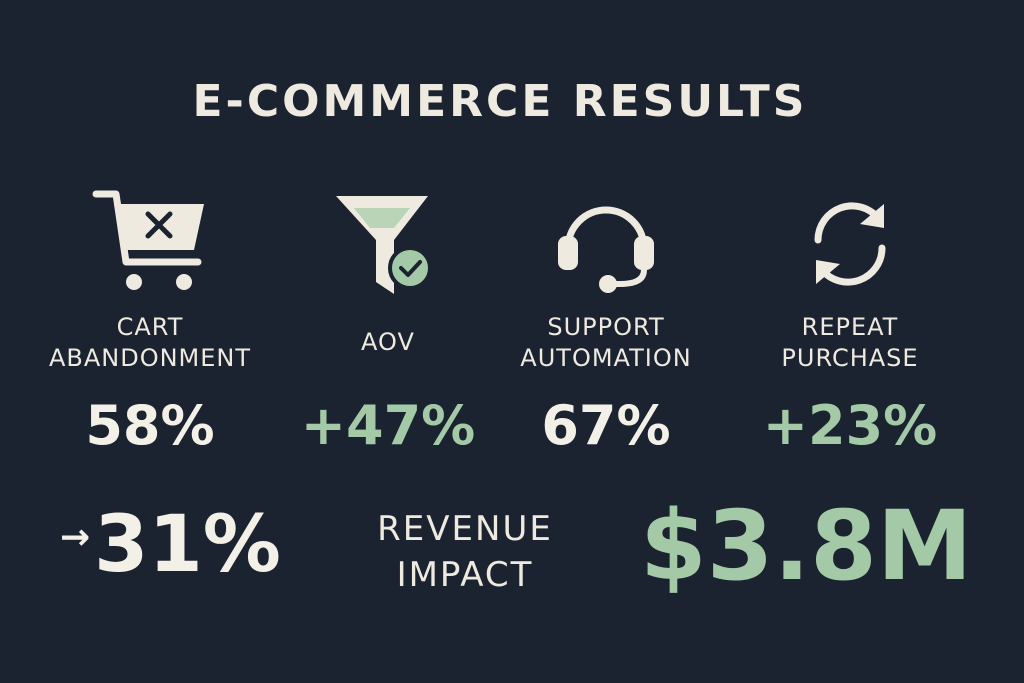  Describe the element at coordinates (75, 537) in the screenshot. I see `arrow-right-icon: →` at that location.